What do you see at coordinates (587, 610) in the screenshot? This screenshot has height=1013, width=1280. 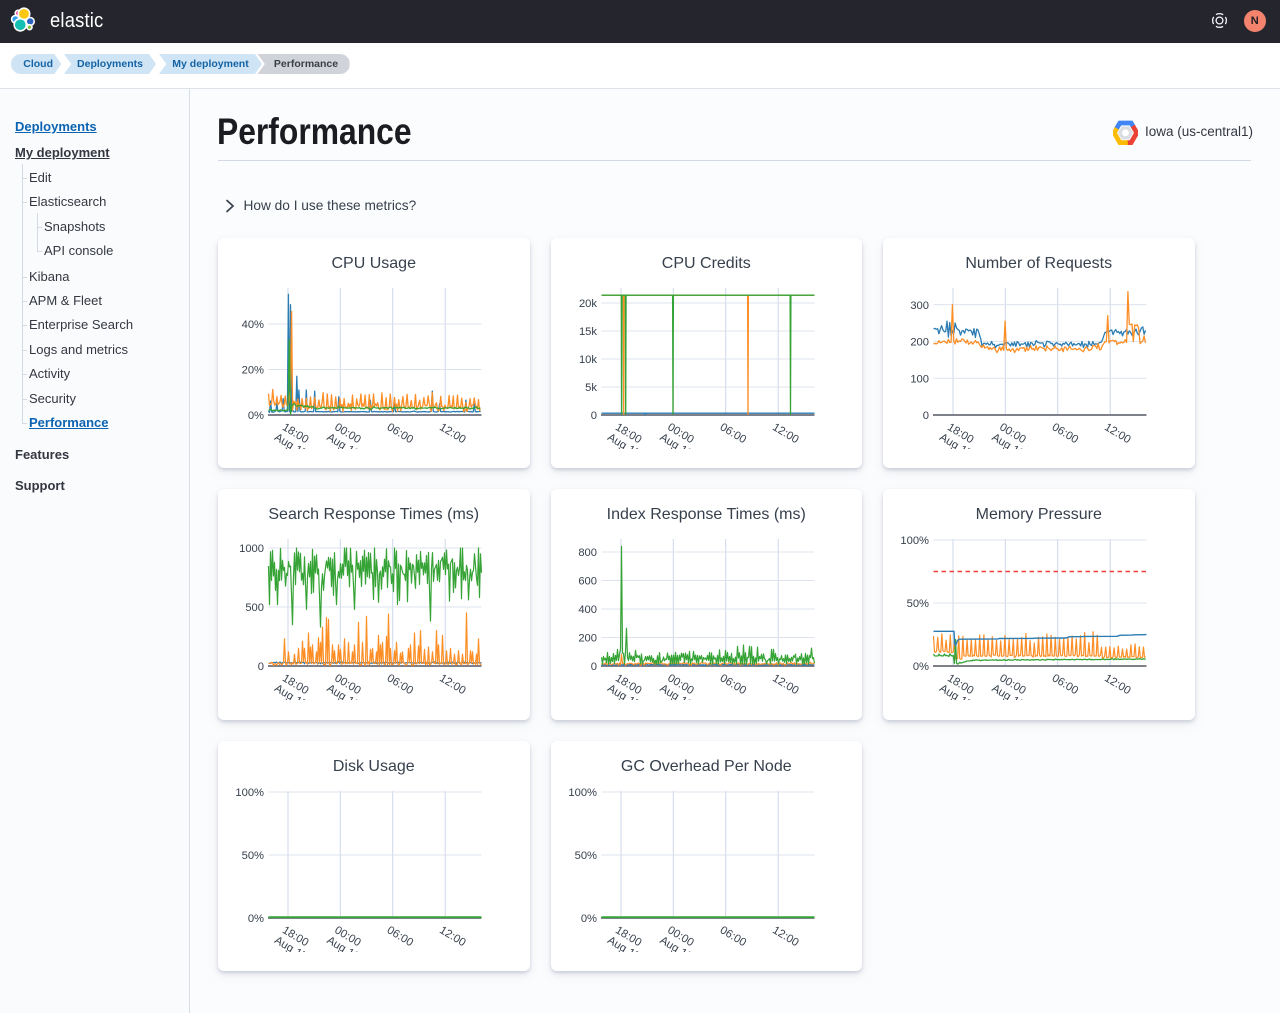 I see `svg-text: 400` at bounding box center [587, 610].